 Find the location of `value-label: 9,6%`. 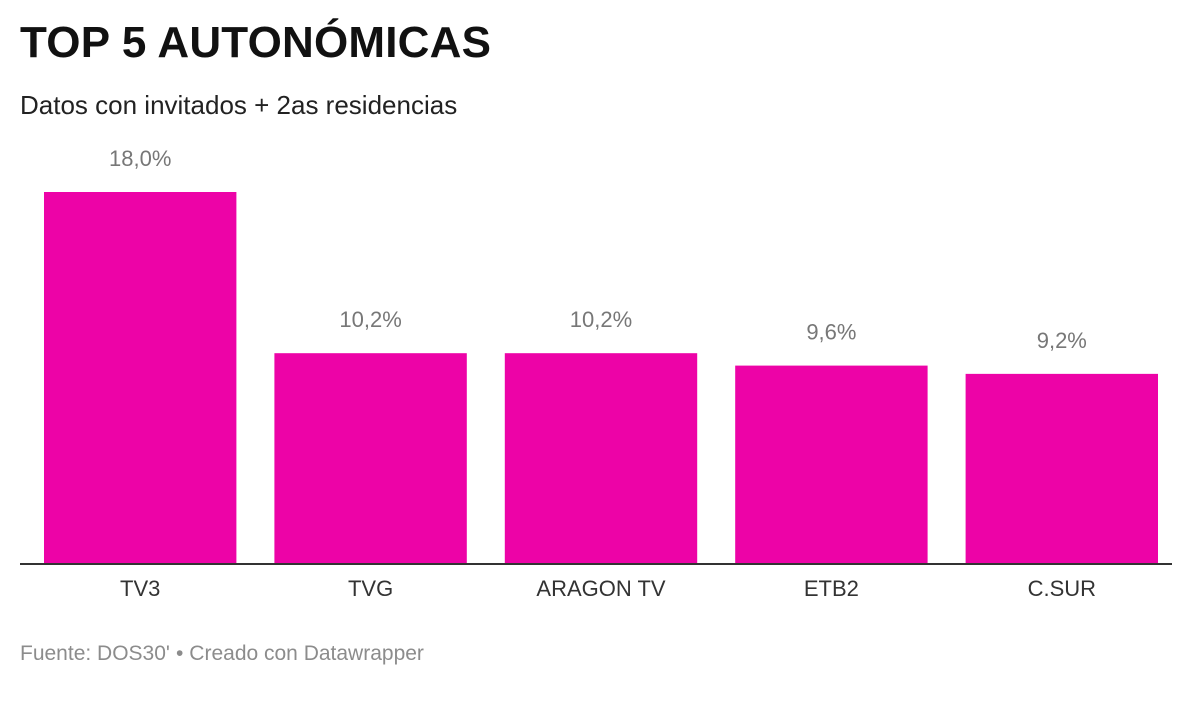

value-label: 9,6% is located at coordinates (831, 332).